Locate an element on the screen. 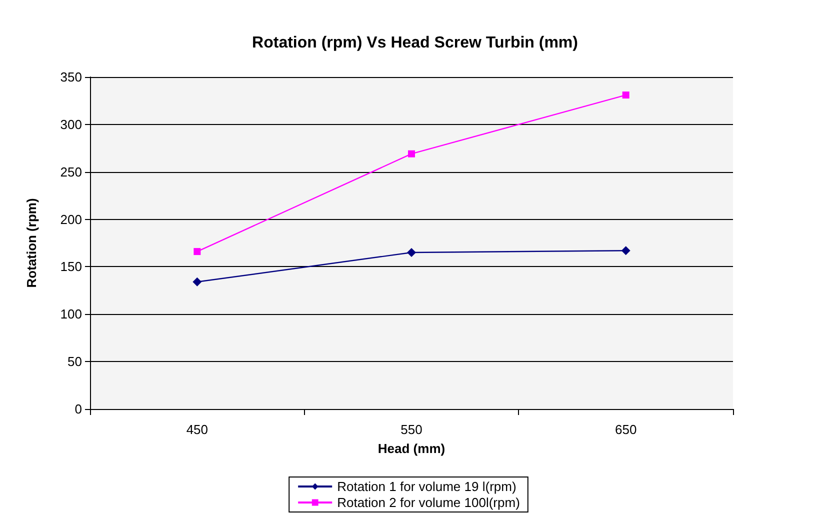 This screenshot has width=817, height=514. legend-label: Rotation 1 for volume 19 l(rpm) is located at coordinates (426, 486).